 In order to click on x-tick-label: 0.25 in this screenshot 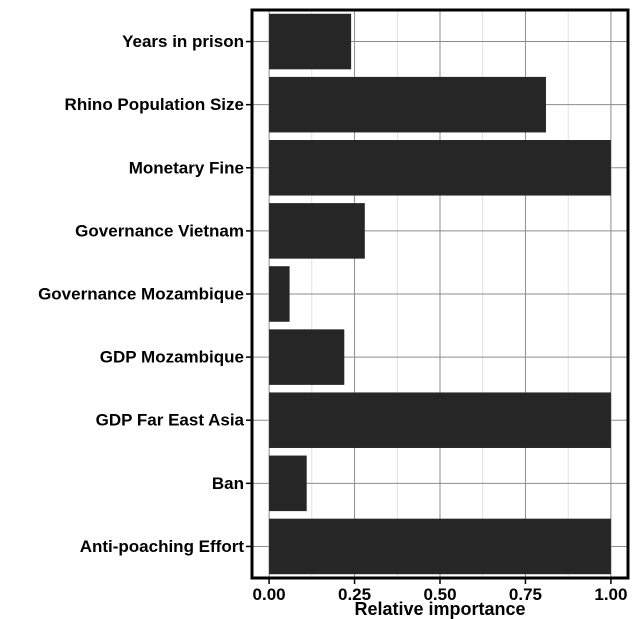, I will do `click(354, 594)`.